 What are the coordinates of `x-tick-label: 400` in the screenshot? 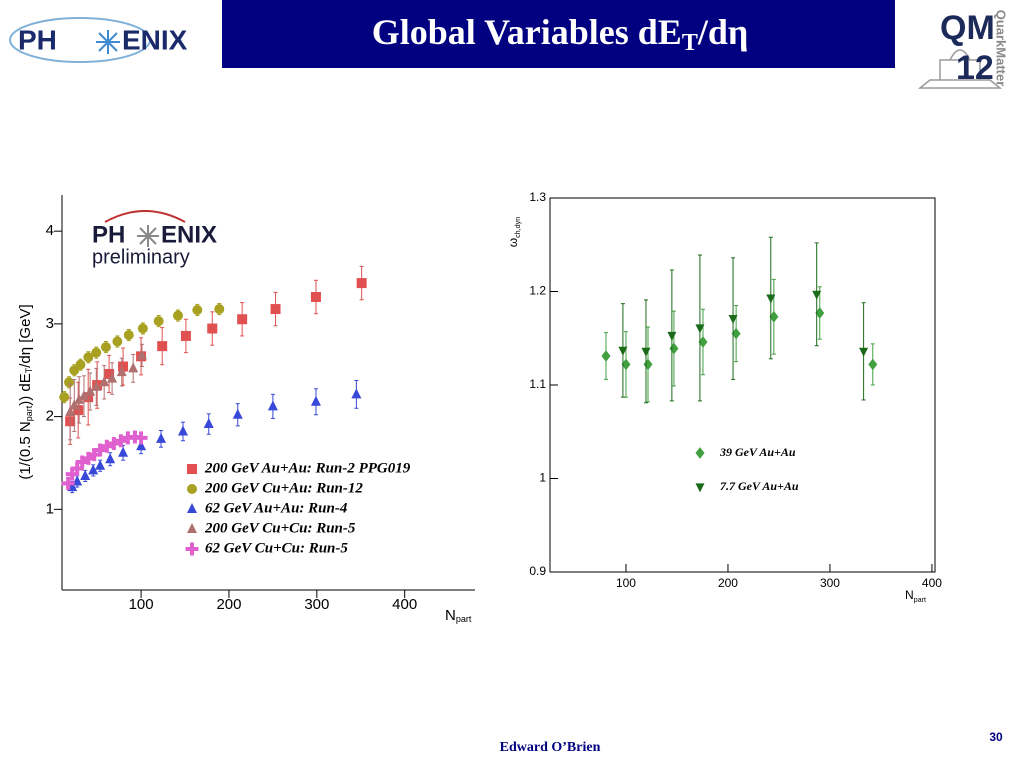 It's located at (404, 604).